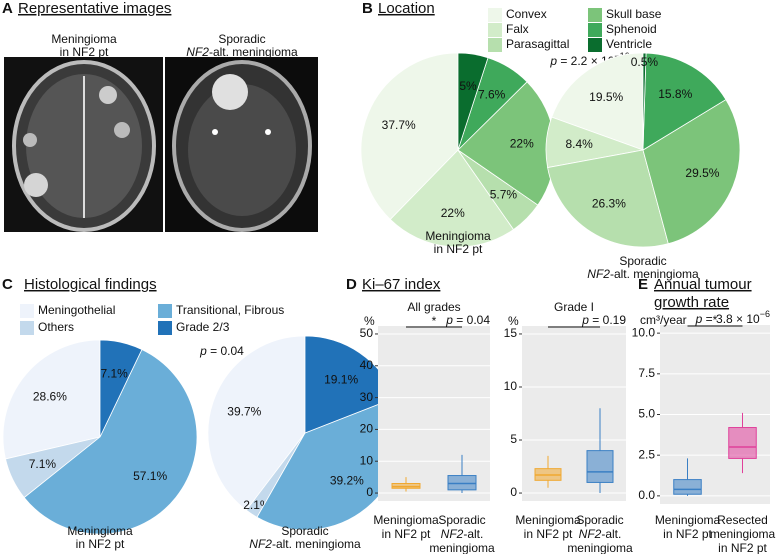  Describe the element at coordinates (367, 460) in the screenshot. I see `y-tick-label: 10` at that location.